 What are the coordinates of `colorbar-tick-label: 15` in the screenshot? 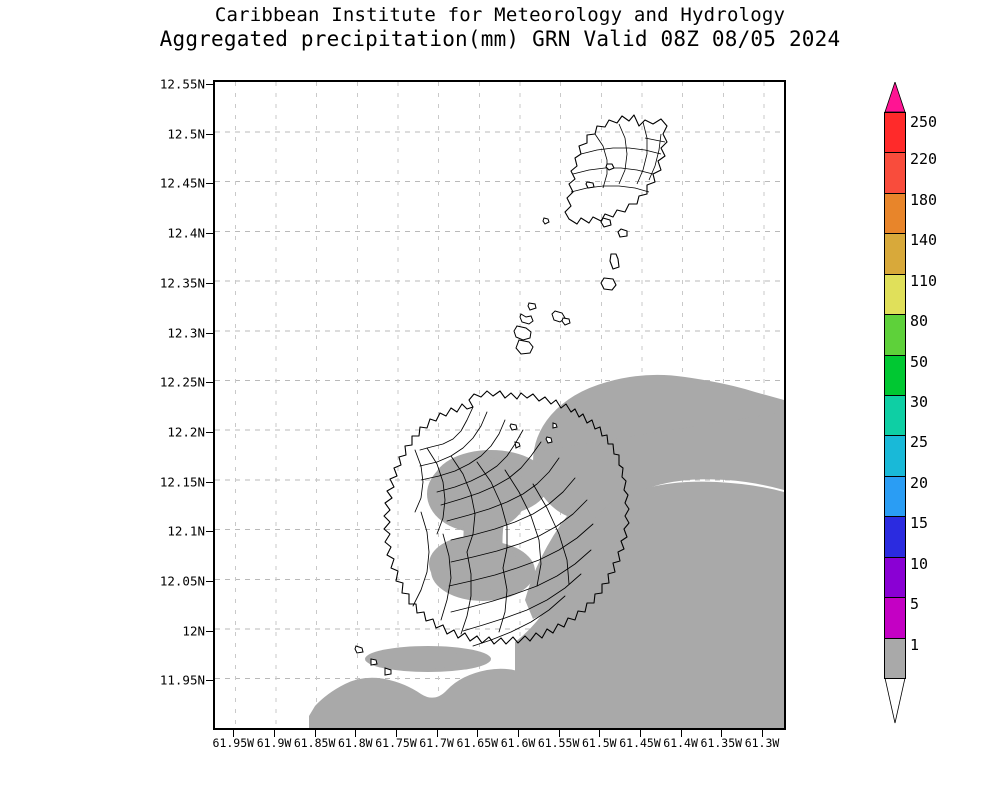 It's located at (919, 523).